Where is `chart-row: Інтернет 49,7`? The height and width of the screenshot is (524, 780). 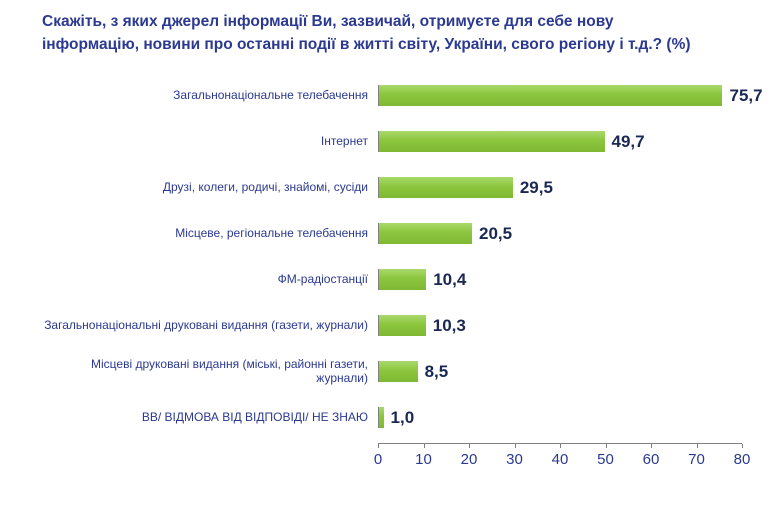 chart-row: Інтернет 49,7 is located at coordinates (392, 142).